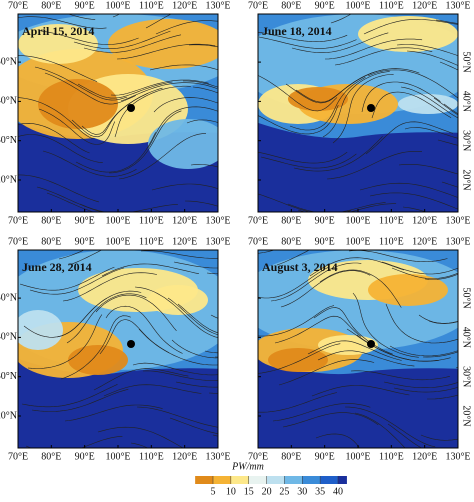 The image size is (474, 502). What do you see at coordinates (231, 491) in the screenshot?
I see `colorbar-tick-label: 10` at bounding box center [231, 491].